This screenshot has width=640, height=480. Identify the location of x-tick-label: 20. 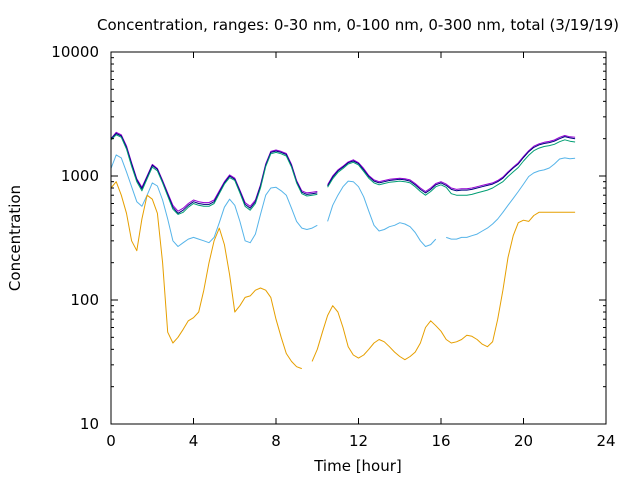
(523, 441).